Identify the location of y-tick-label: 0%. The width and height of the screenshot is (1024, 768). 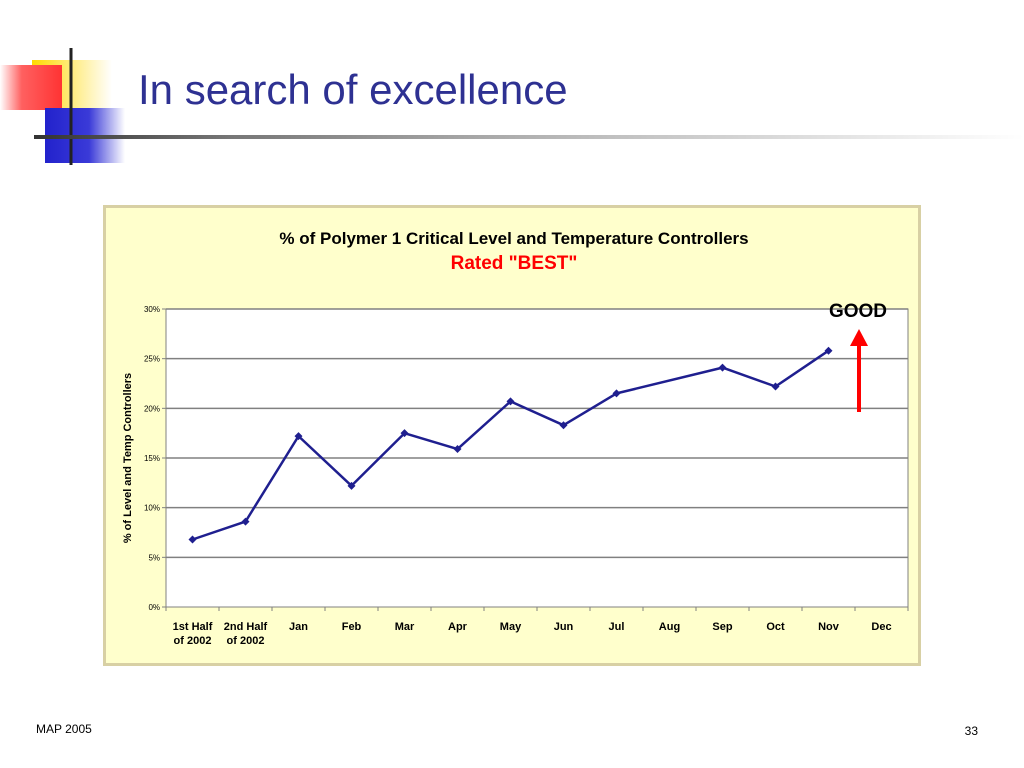
(154, 607).